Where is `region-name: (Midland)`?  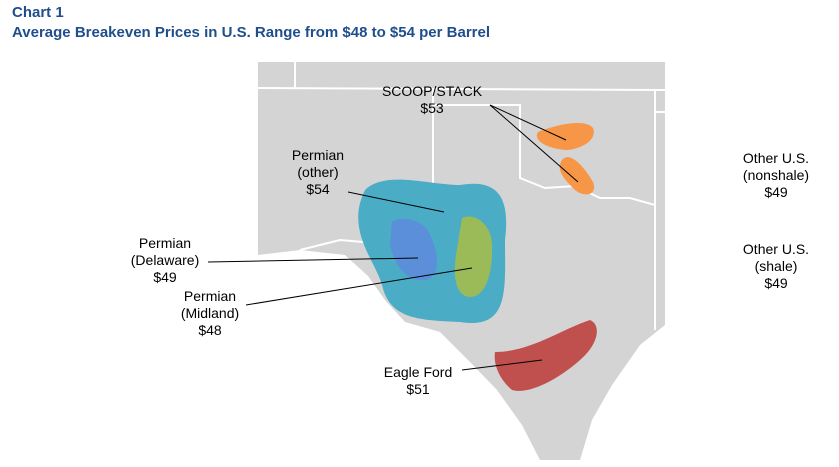
region-name: (Midland) is located at coordinates (210, 313).